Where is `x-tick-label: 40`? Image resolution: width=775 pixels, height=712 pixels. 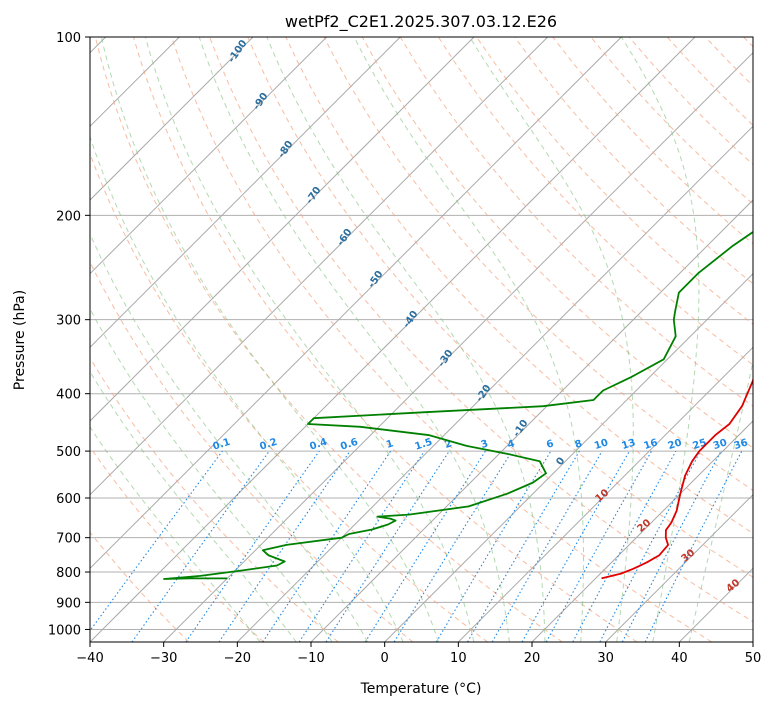 x-tick-label: 40 is located at coordinates (679, 658).